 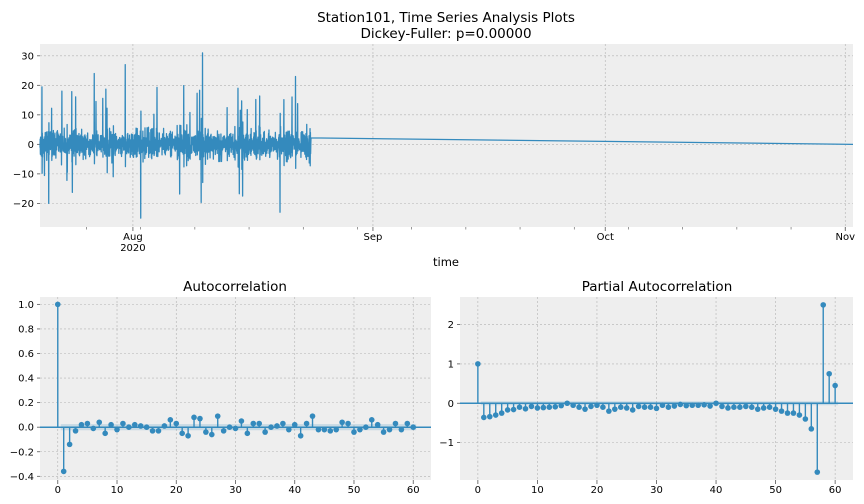 What do you see at coordinates (26, 305) in the screenshot?
I see `acf-y-tick-label: 1.0` at bounding box center [26, 305].